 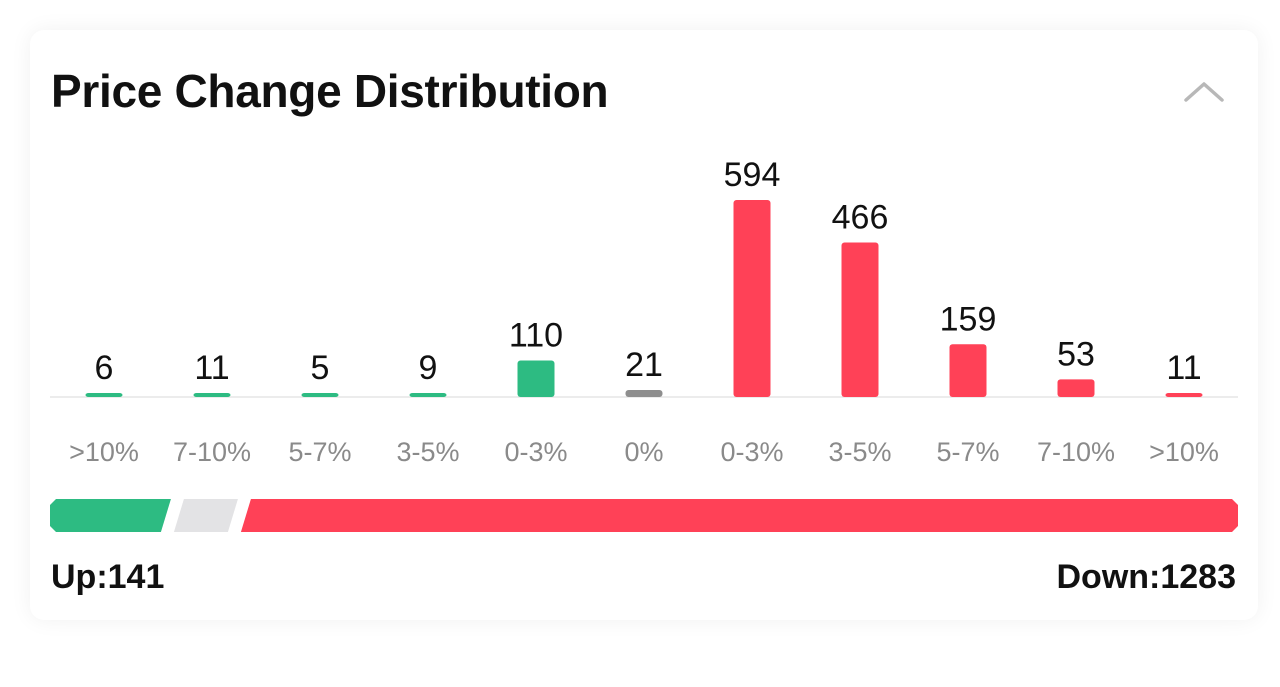 I want to click on bar-value-label: 53, so click(x=1076, y=354).